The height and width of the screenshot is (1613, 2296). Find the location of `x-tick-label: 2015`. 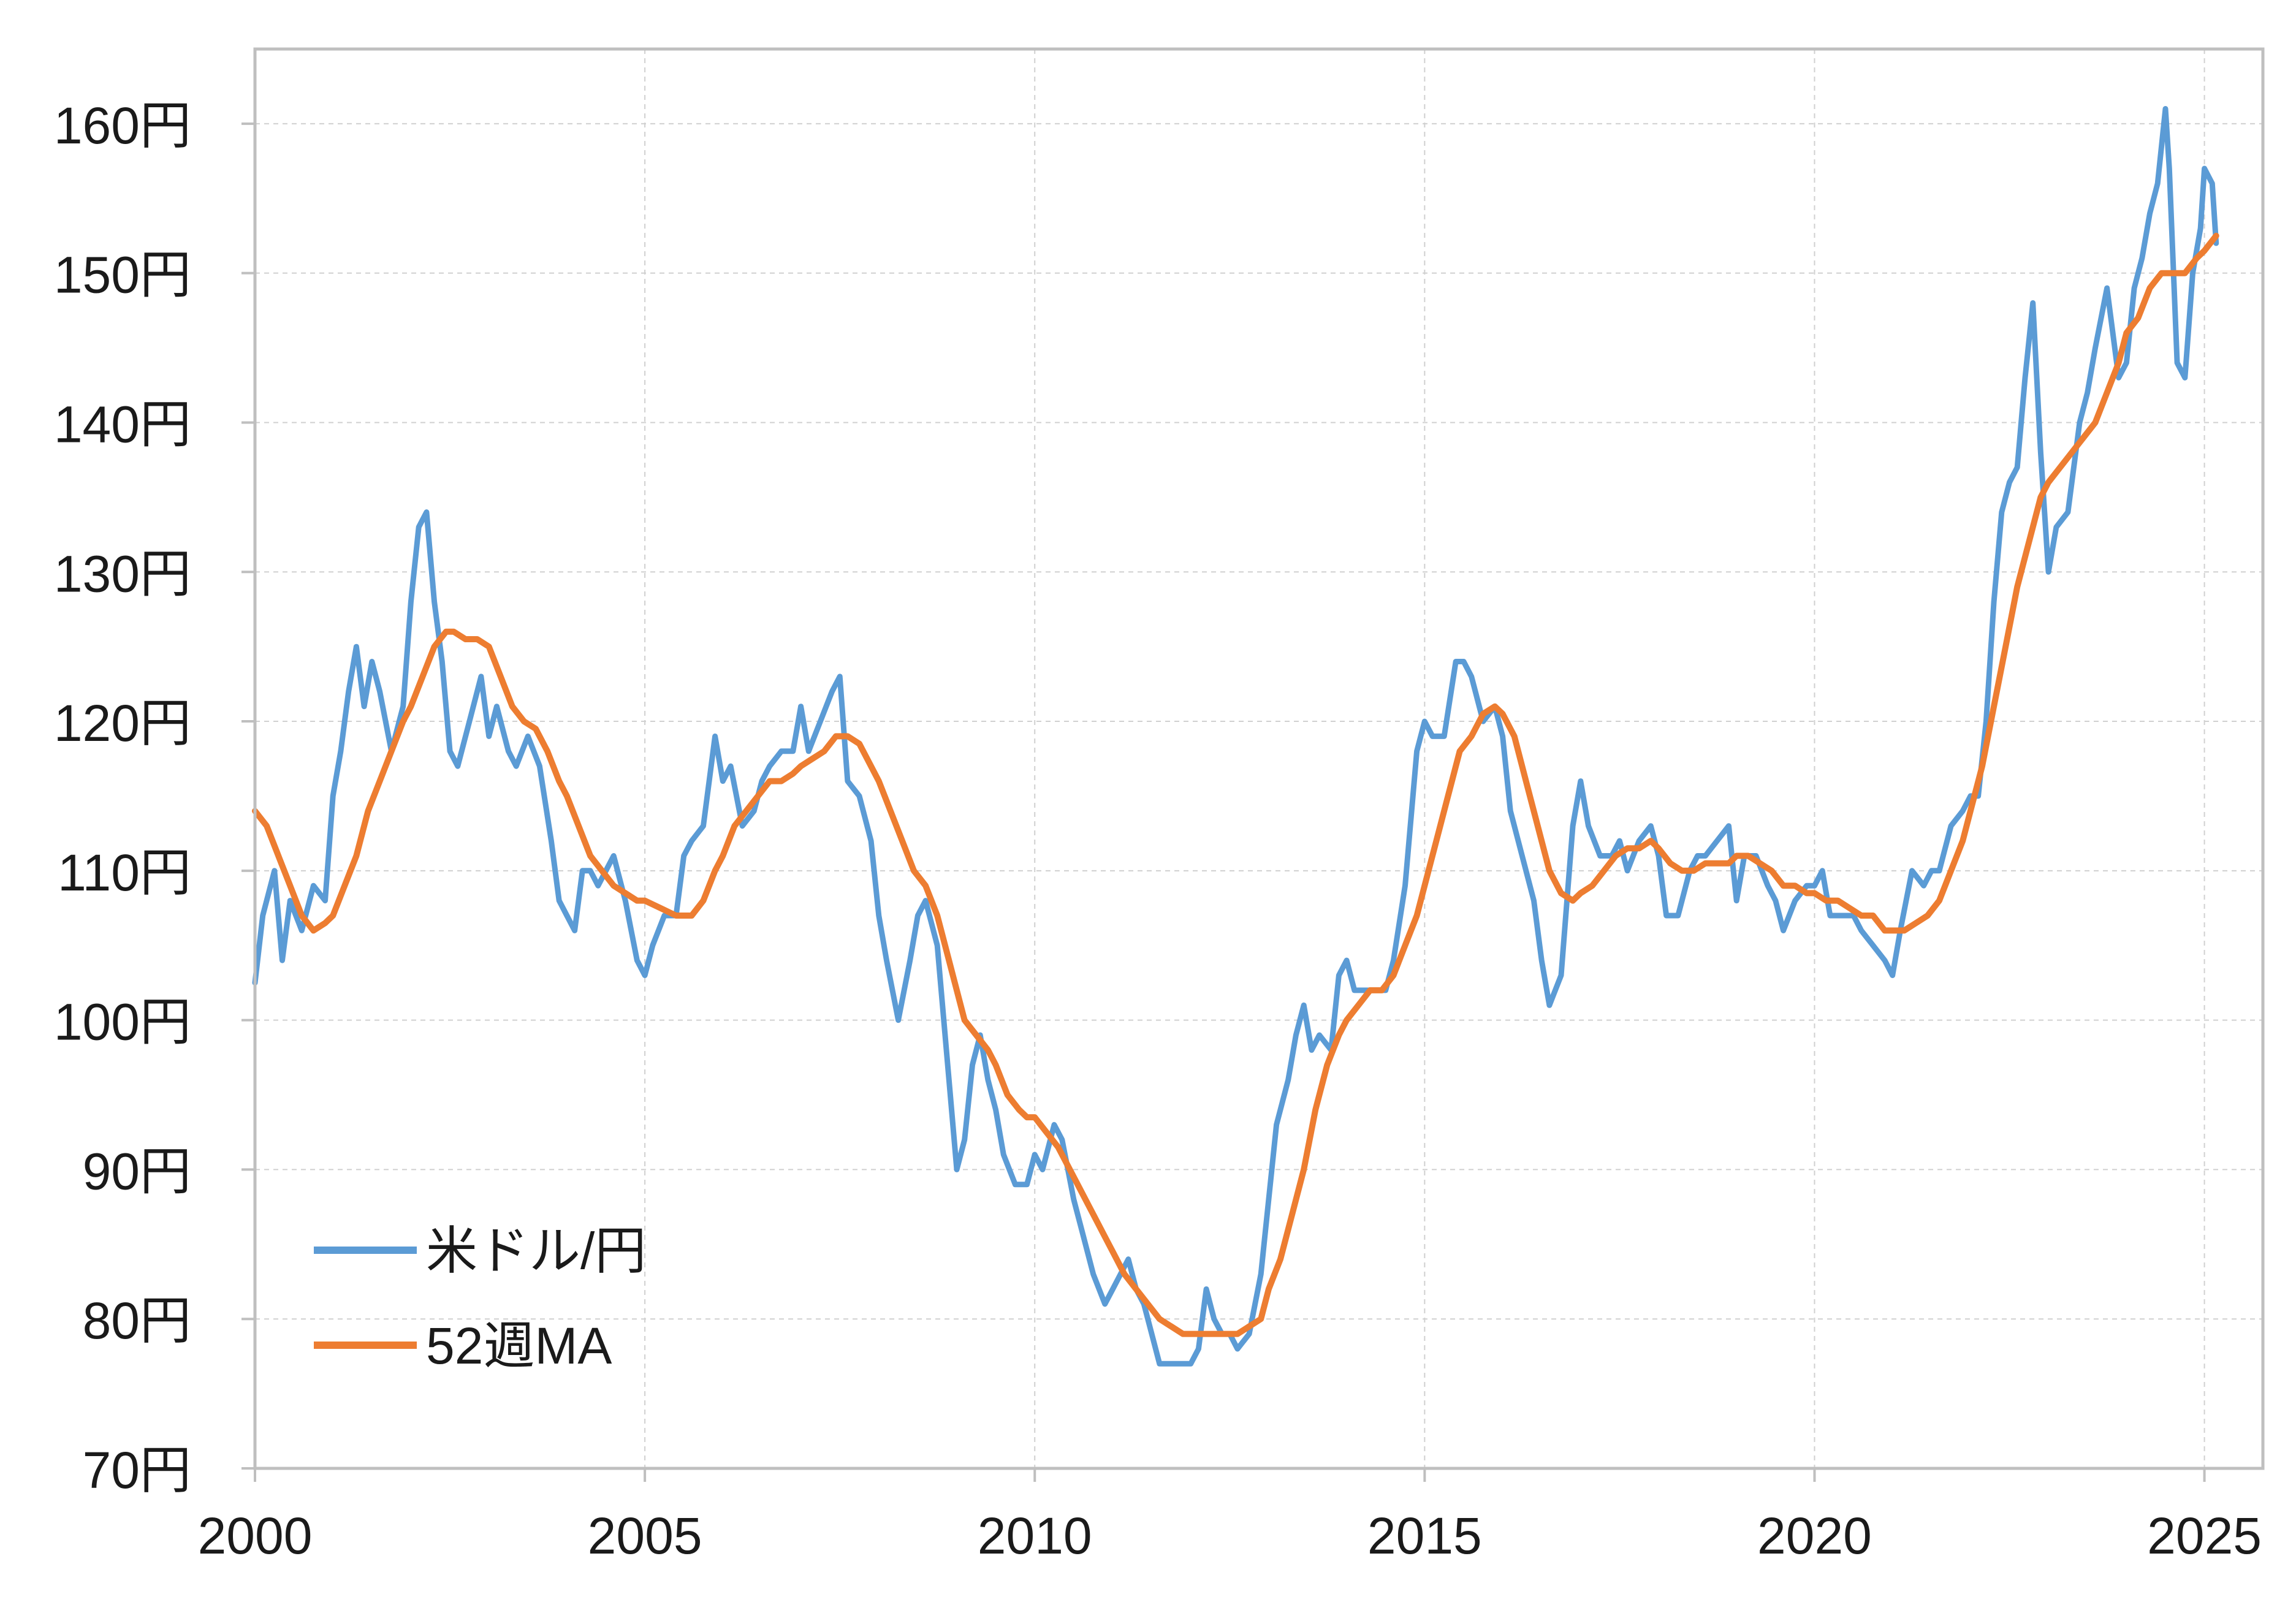

x-tick-label: 2015 is located at coordinates (1424, 1536).